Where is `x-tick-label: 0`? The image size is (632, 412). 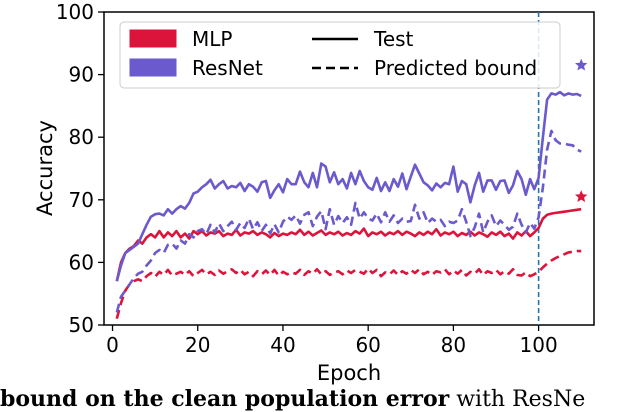 x-tick-label: 0 is located at coordinates (112, 345).